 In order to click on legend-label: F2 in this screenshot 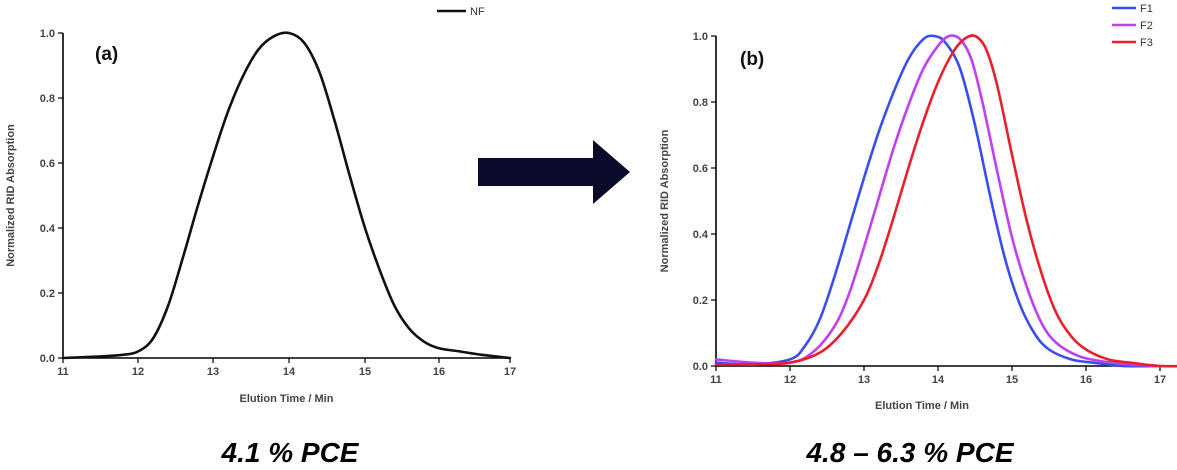, I will do `click(1146, 26)`.